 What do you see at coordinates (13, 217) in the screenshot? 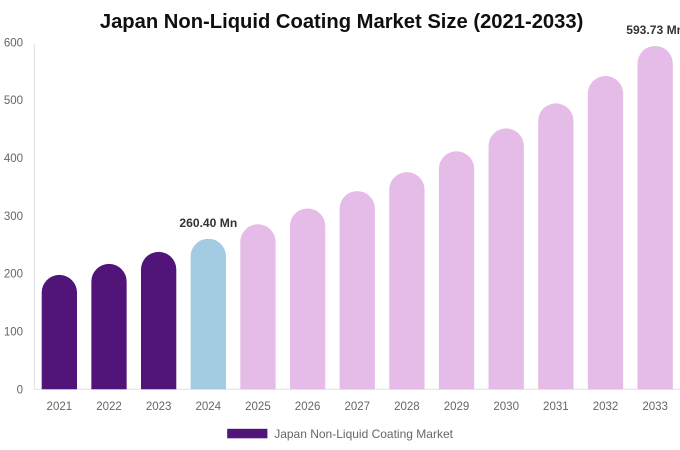
I see `svg-text: 300` at bounding box center [13, 217].